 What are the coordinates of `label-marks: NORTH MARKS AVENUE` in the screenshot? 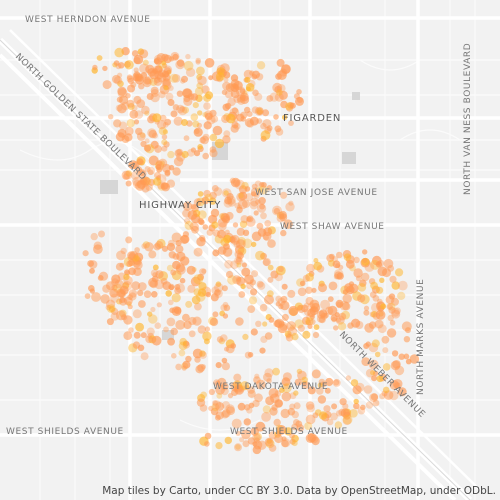 It's located at (421, 337).